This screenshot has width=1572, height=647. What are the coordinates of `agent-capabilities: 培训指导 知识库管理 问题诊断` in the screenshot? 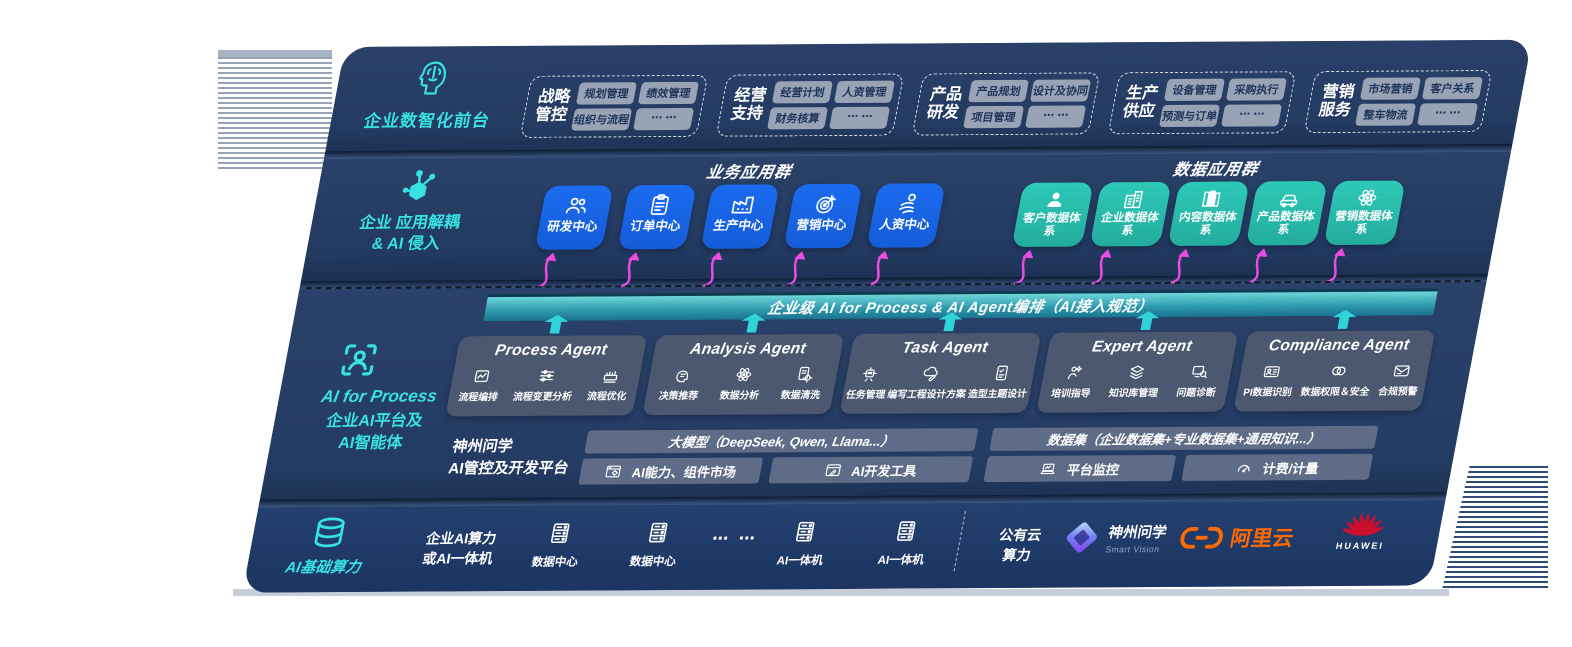 It's located at (1136, 381).